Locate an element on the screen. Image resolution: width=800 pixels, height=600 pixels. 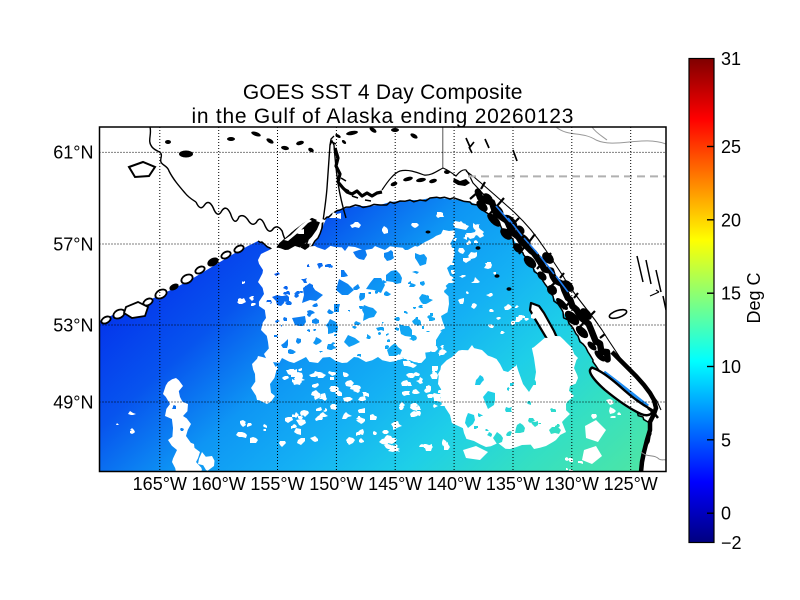
svg-text: 125°W is located at coordinates (631, 484).